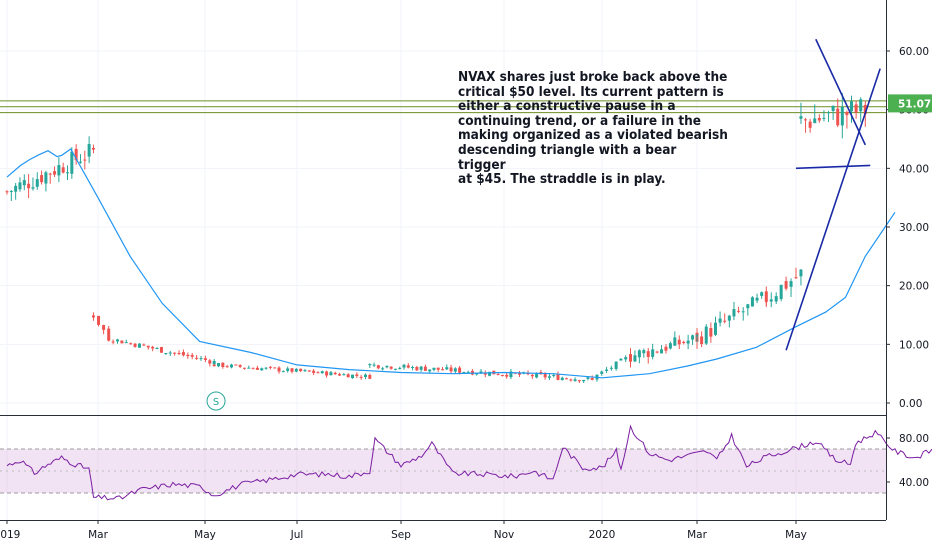 The height and width of the screenshot is (550, 932). Describe the element at coordinates (504, 535) in the screenshot. I see `x-tick-label: Nov` at that location.